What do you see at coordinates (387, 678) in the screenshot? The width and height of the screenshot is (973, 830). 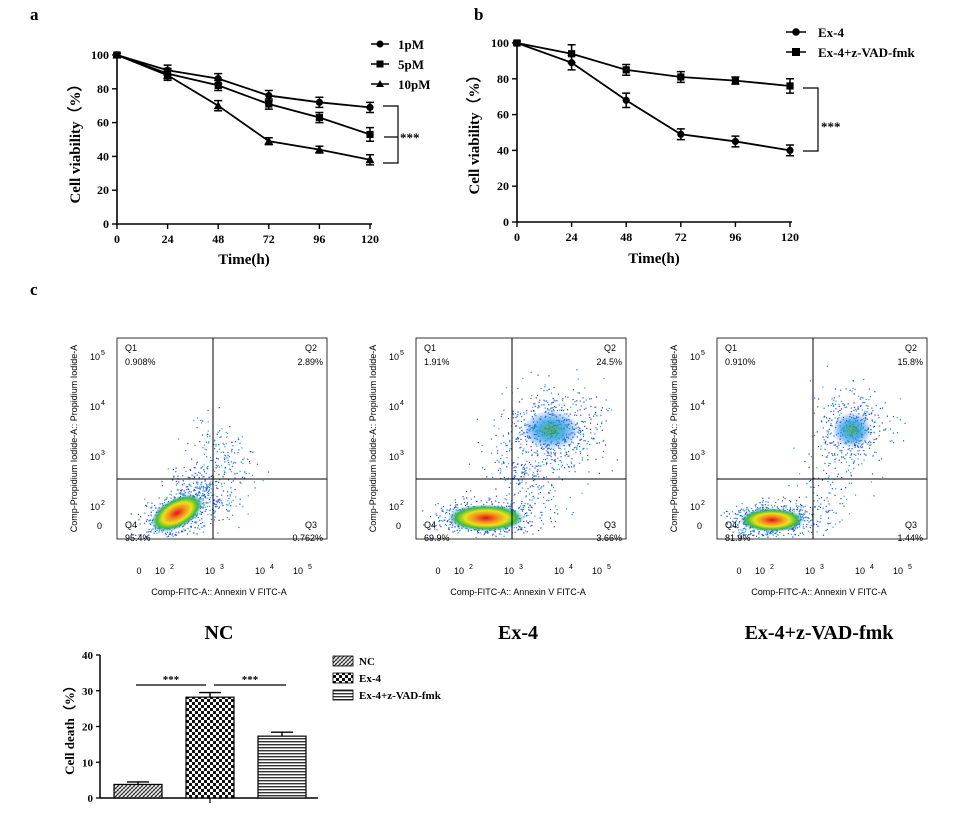 I see `legend: NC Ex-4 Ex-4+z-VAD-fmk` at bounding box center [387, 678].